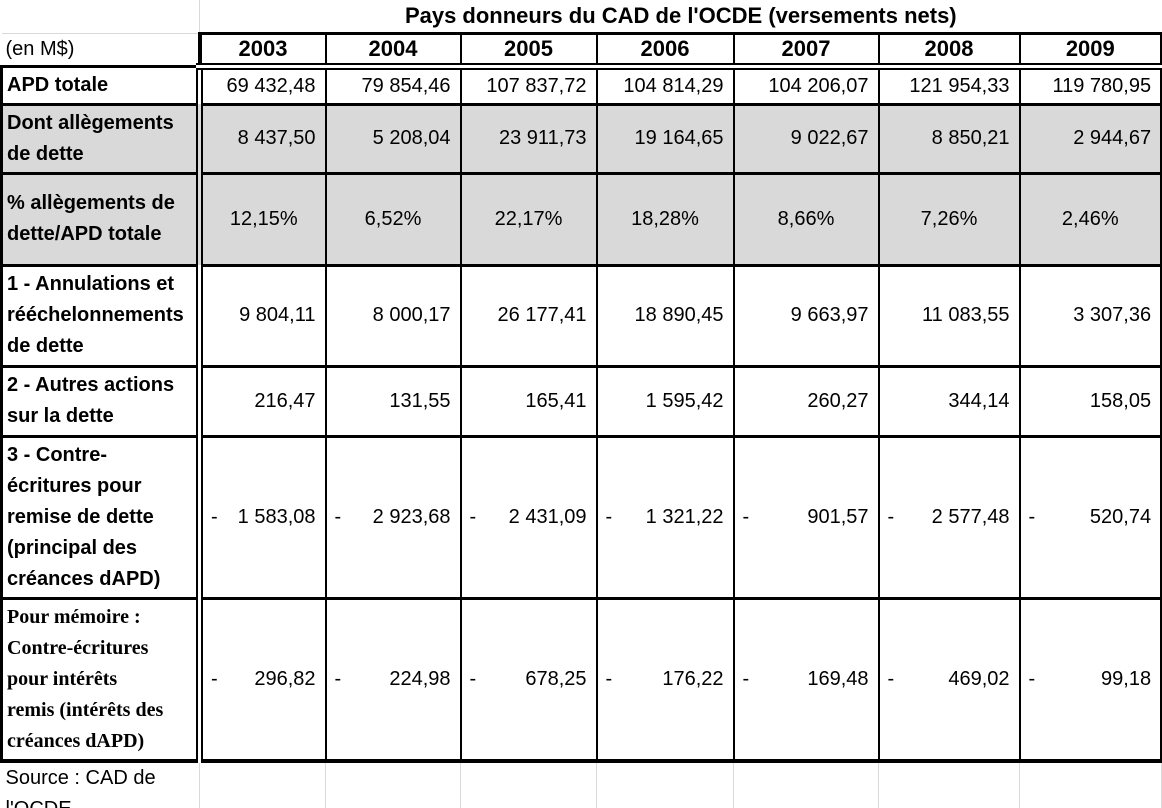 The width and height of the screenshot is (1162, 808). Describe the element at coordinates (100, 49) in the screenshot. I see `unit-label: (en M$)` at that location.